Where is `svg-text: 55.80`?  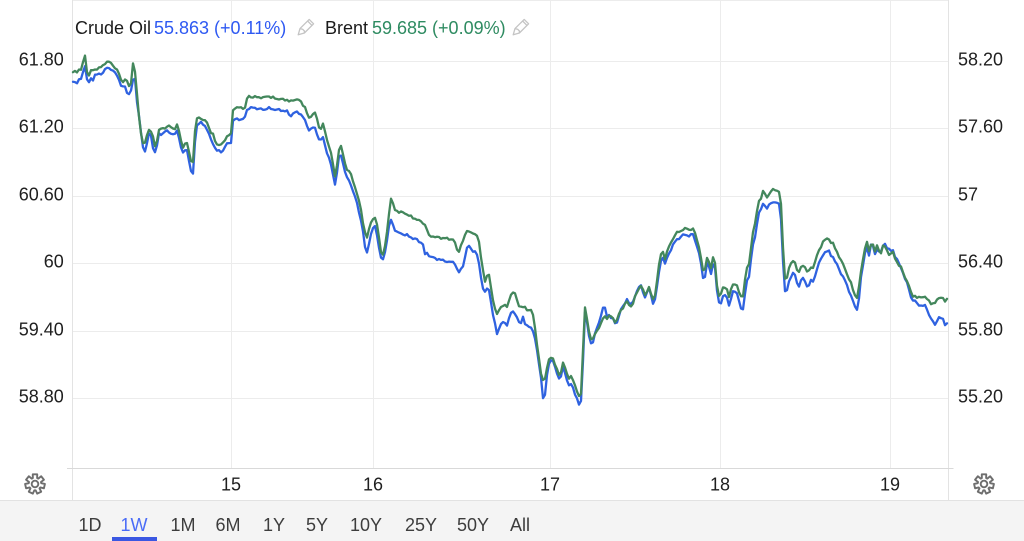
svg-text: 55.80 is located at coordinates (980, 330).